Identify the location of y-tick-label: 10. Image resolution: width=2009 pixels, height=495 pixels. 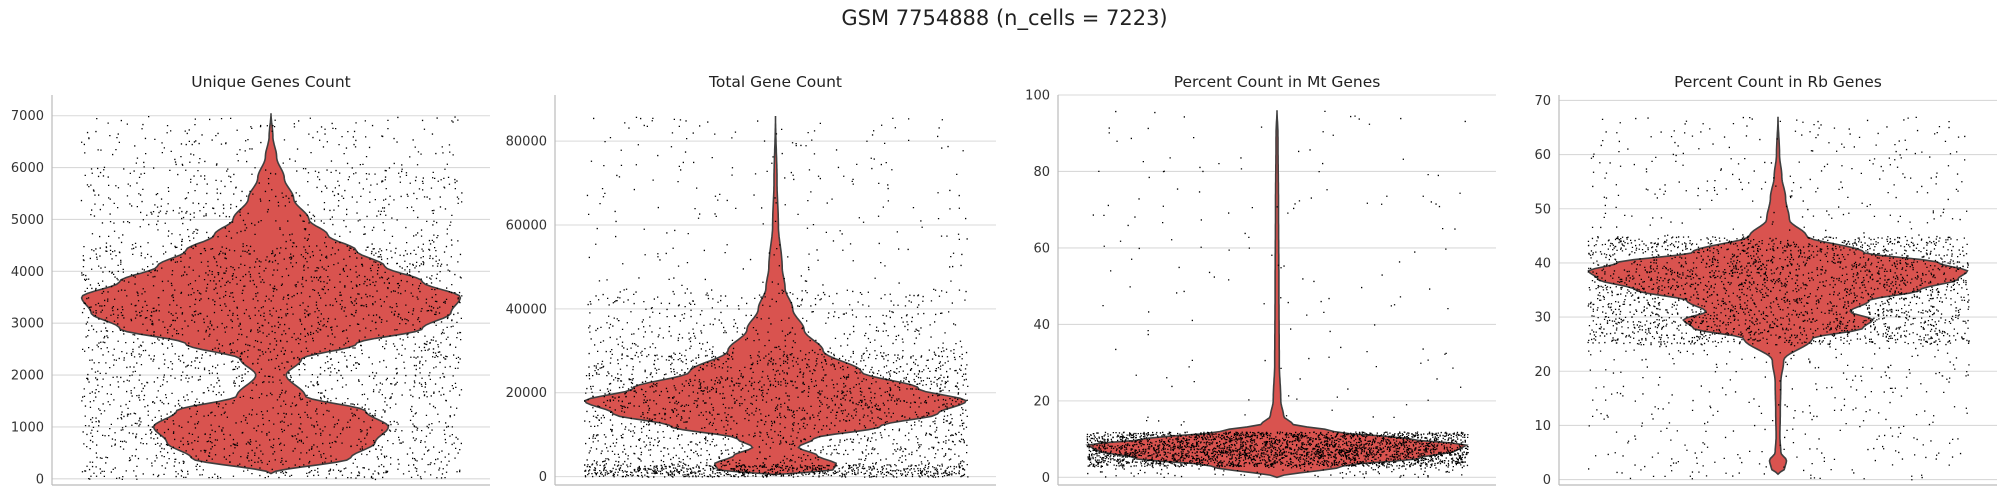
(1542, 426).